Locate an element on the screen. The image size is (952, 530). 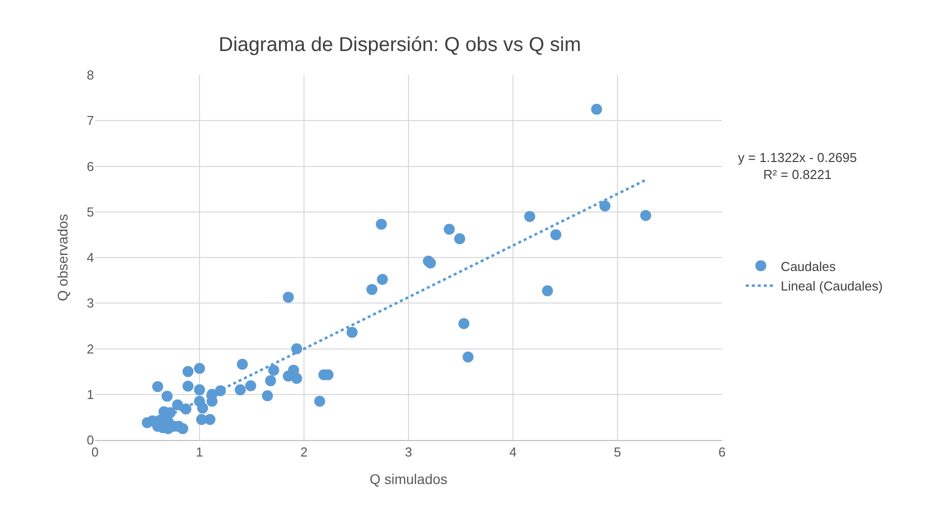
y-tick-label: 0 is located at coordinates (90, 440).